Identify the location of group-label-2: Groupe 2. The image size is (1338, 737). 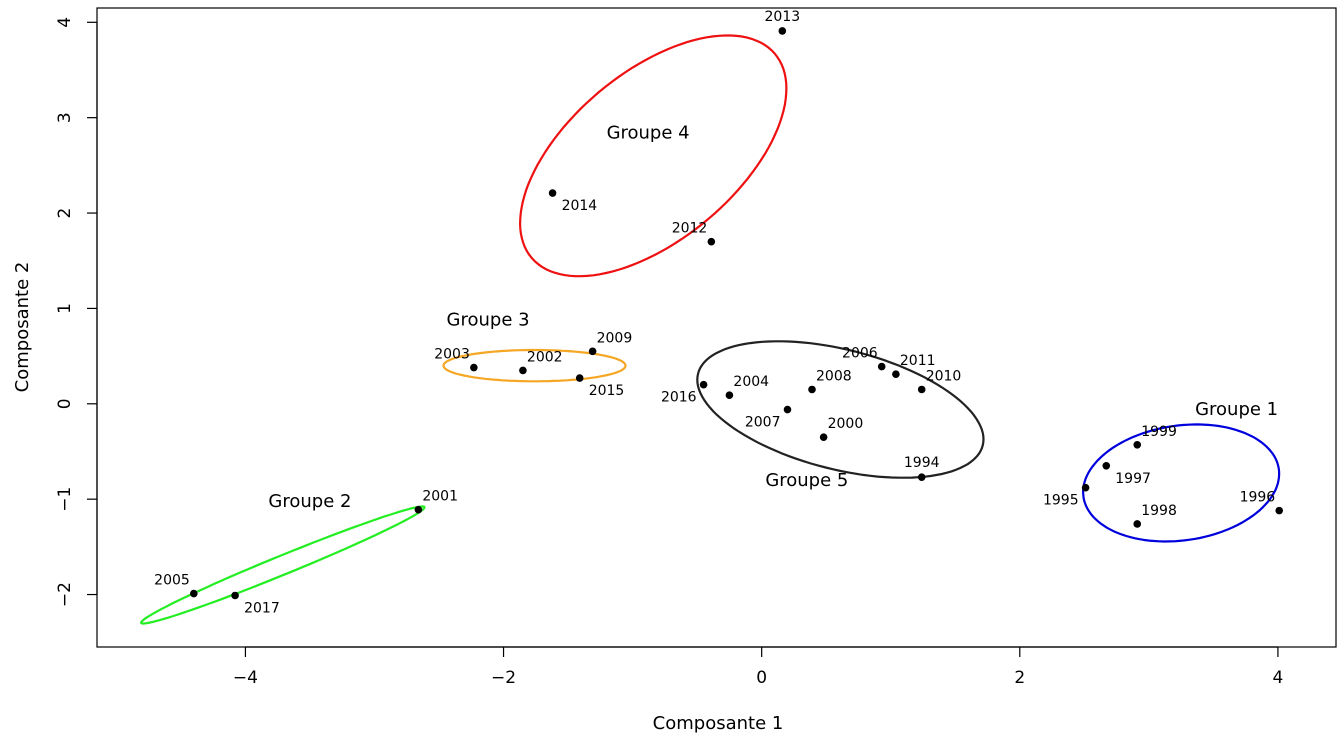
(309, 501).